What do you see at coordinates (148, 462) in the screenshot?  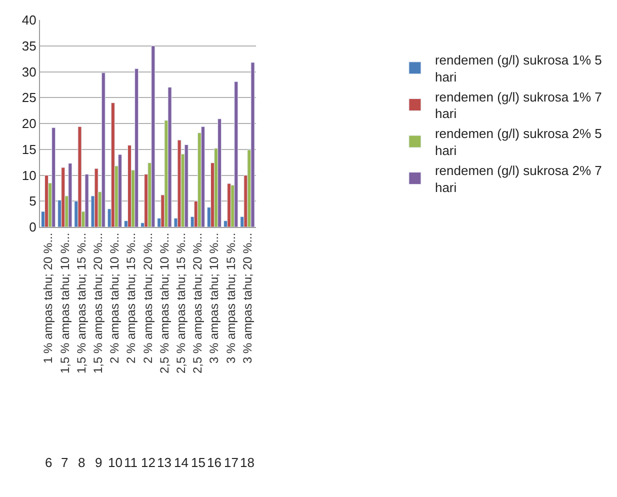 I see `text: 12` at bounding box center [148, 462].